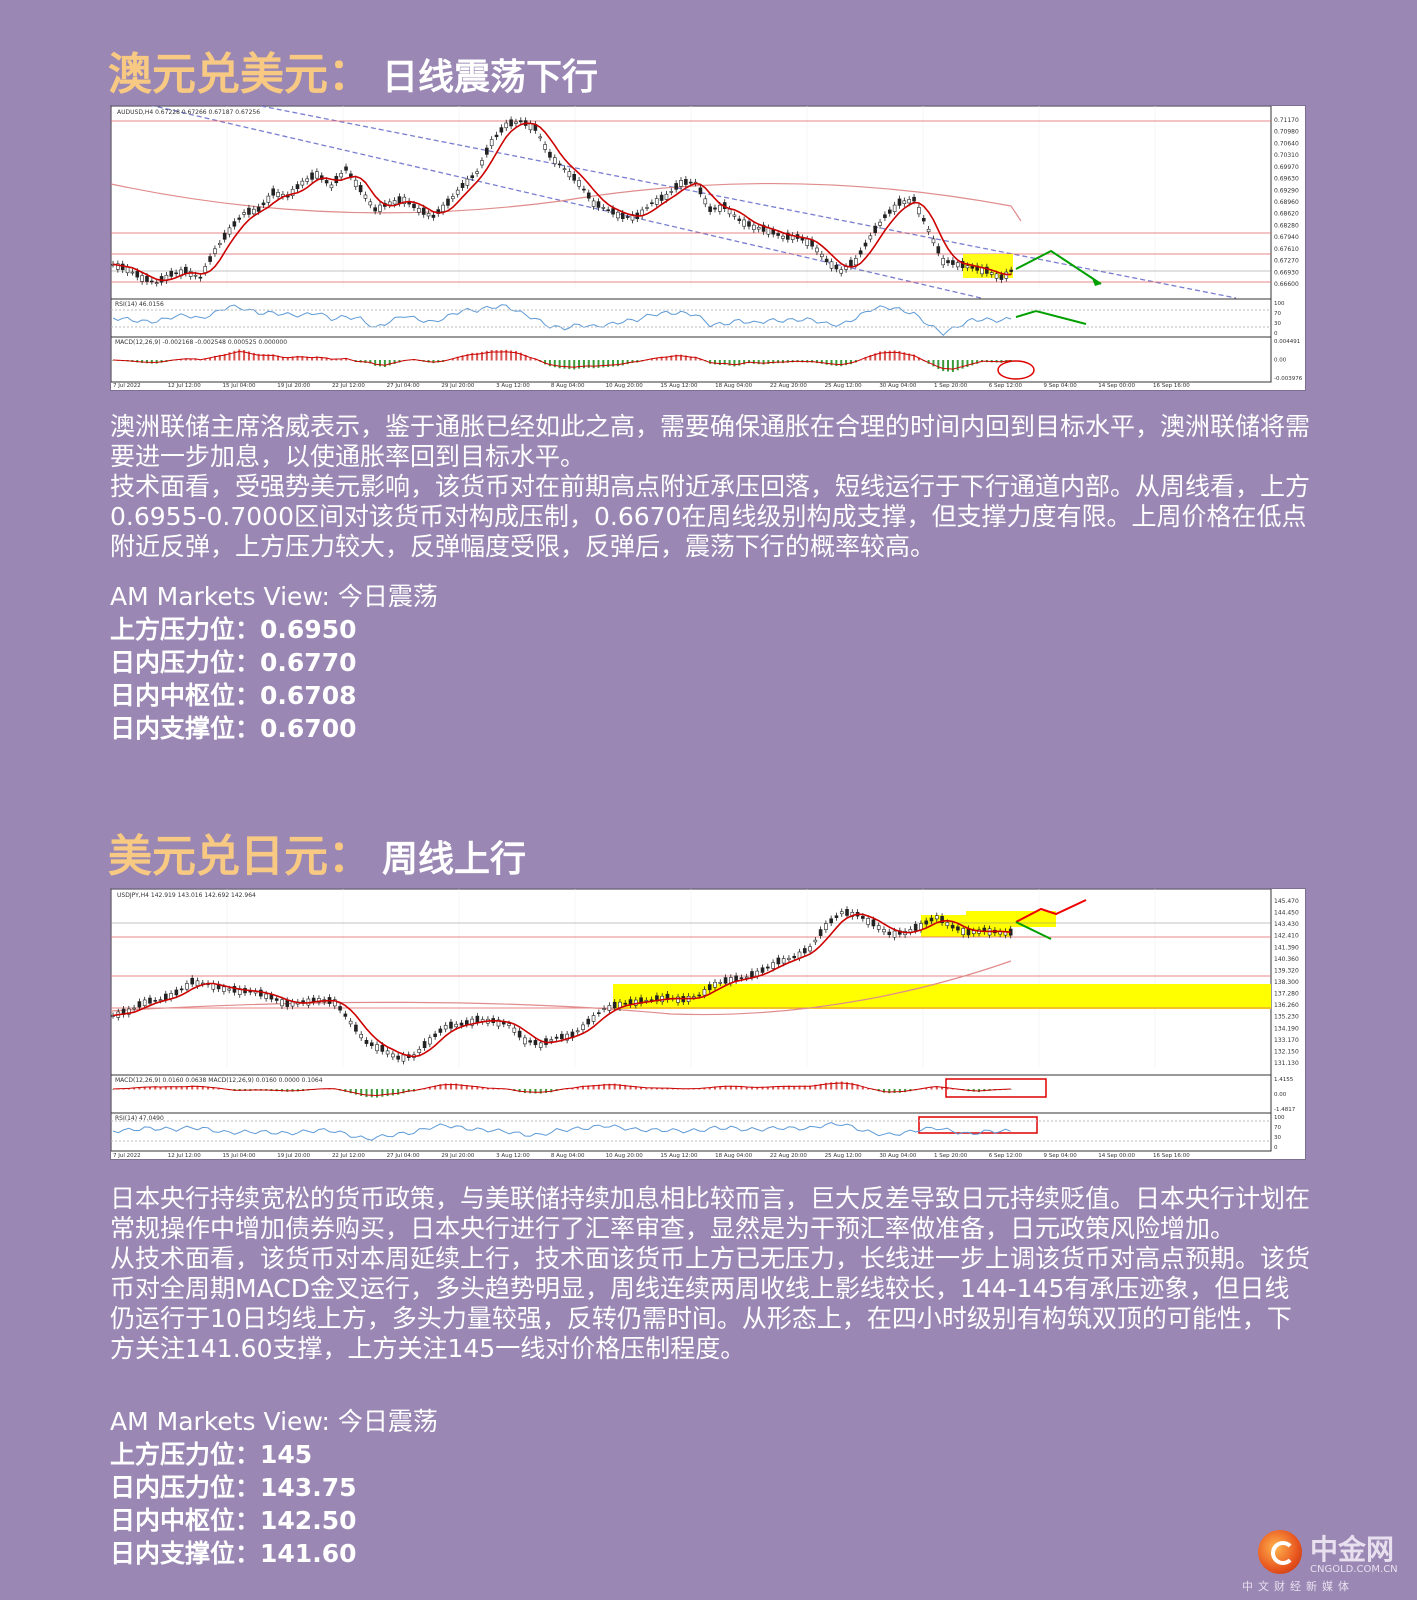 The width and height of the screenshot is (1417, 1600). Describe the element at coordinates (274, 1421) in the screenshot. I see `view-header: AM Markets View: 今日震荡` at that location.